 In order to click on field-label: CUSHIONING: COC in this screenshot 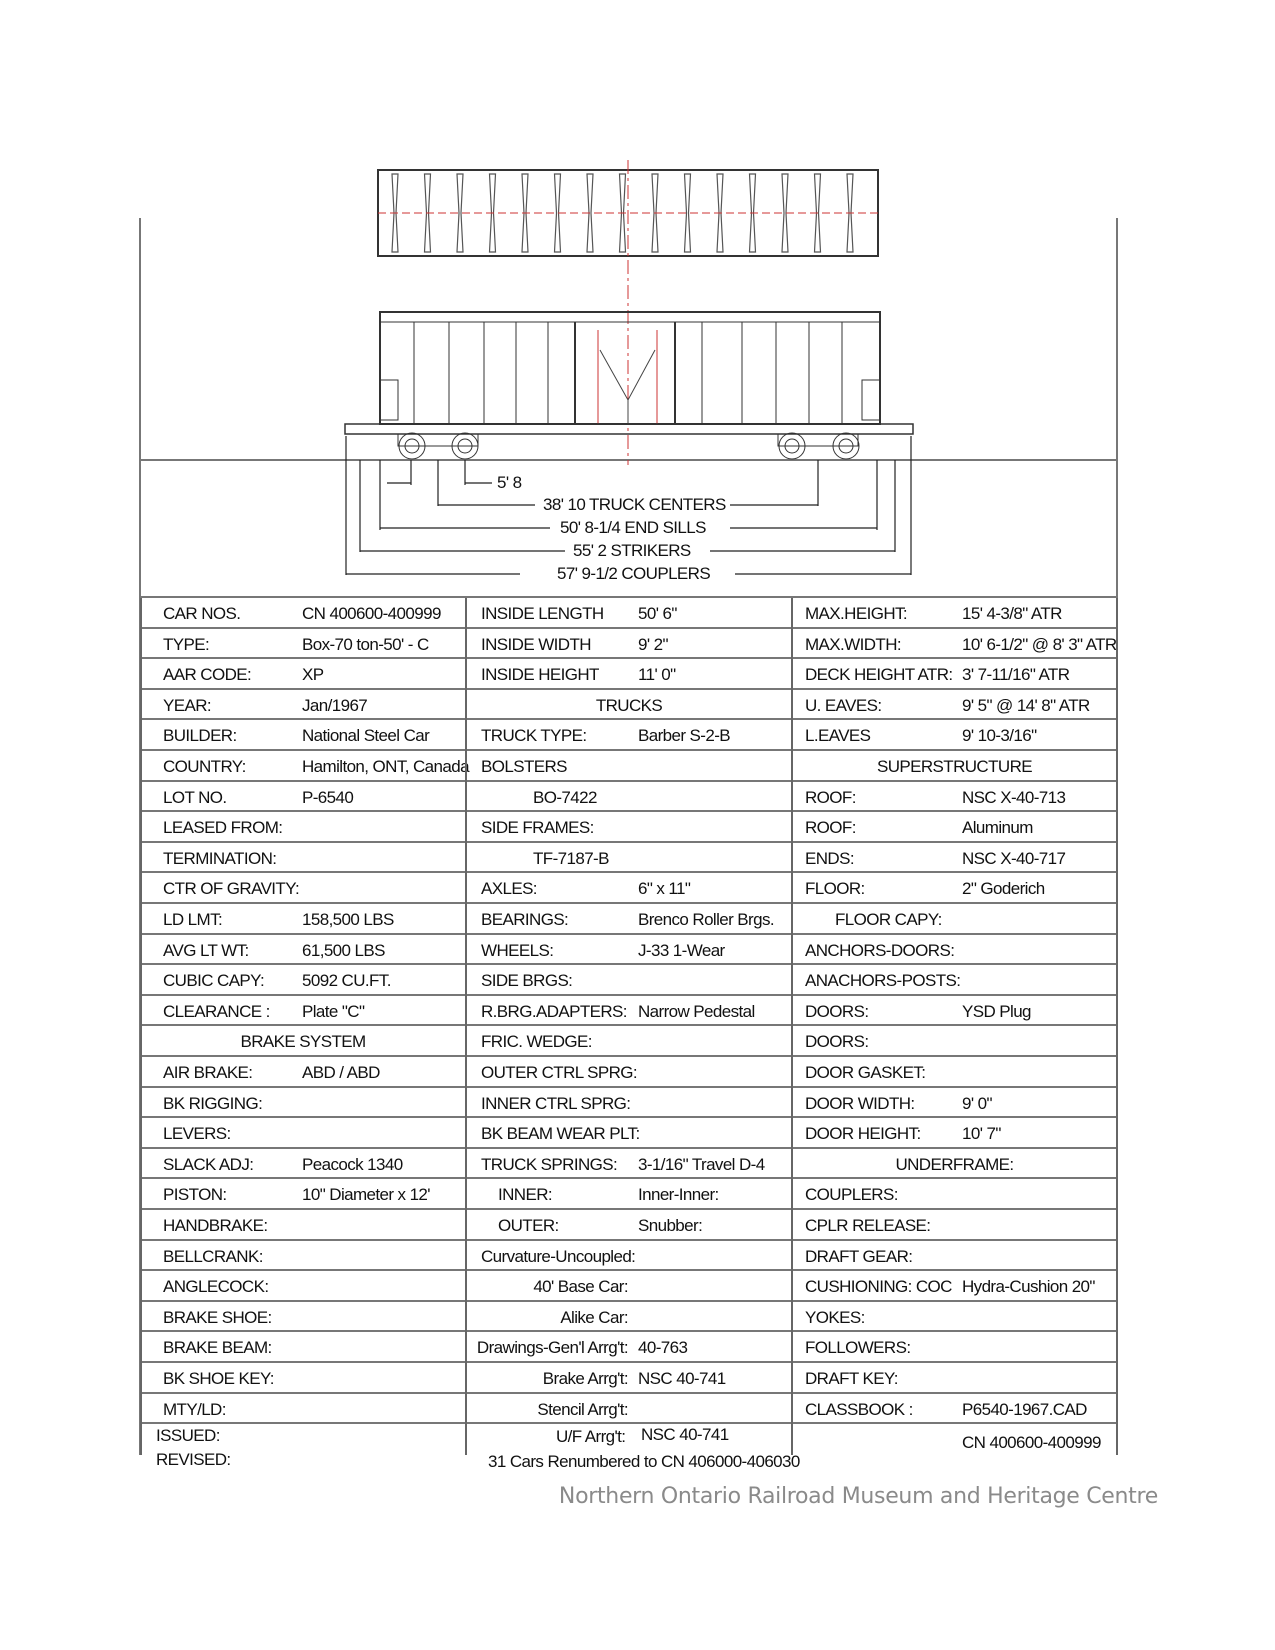, I will do `click(878, 1287)`.